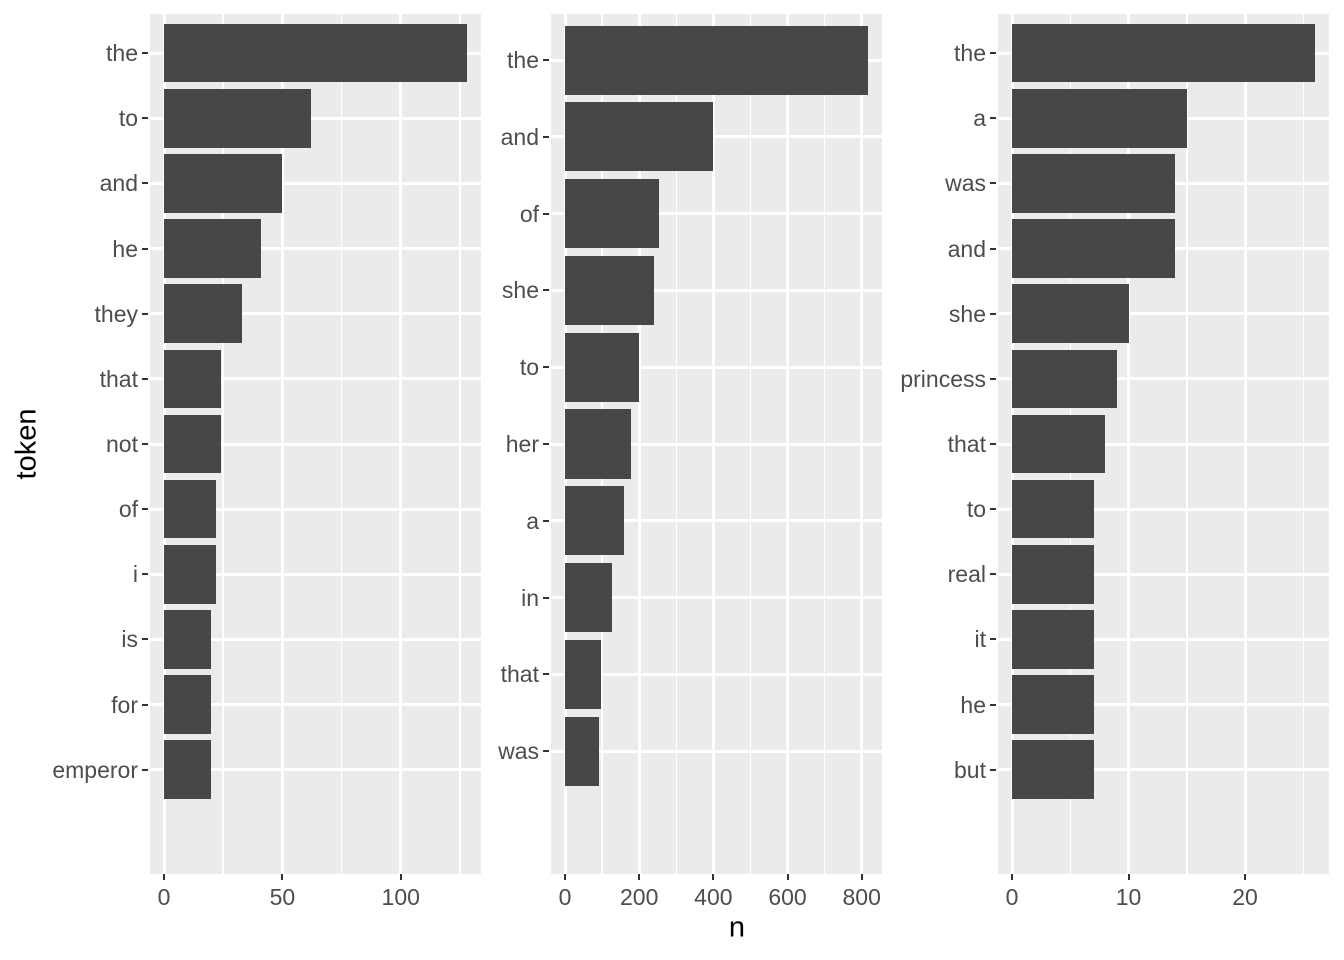 The image size is (1344, 960). What do you see at coordinates (282, 897) in the screenshot?
I see `x-tick-label-50: 50` at bounding box center [282, 897].